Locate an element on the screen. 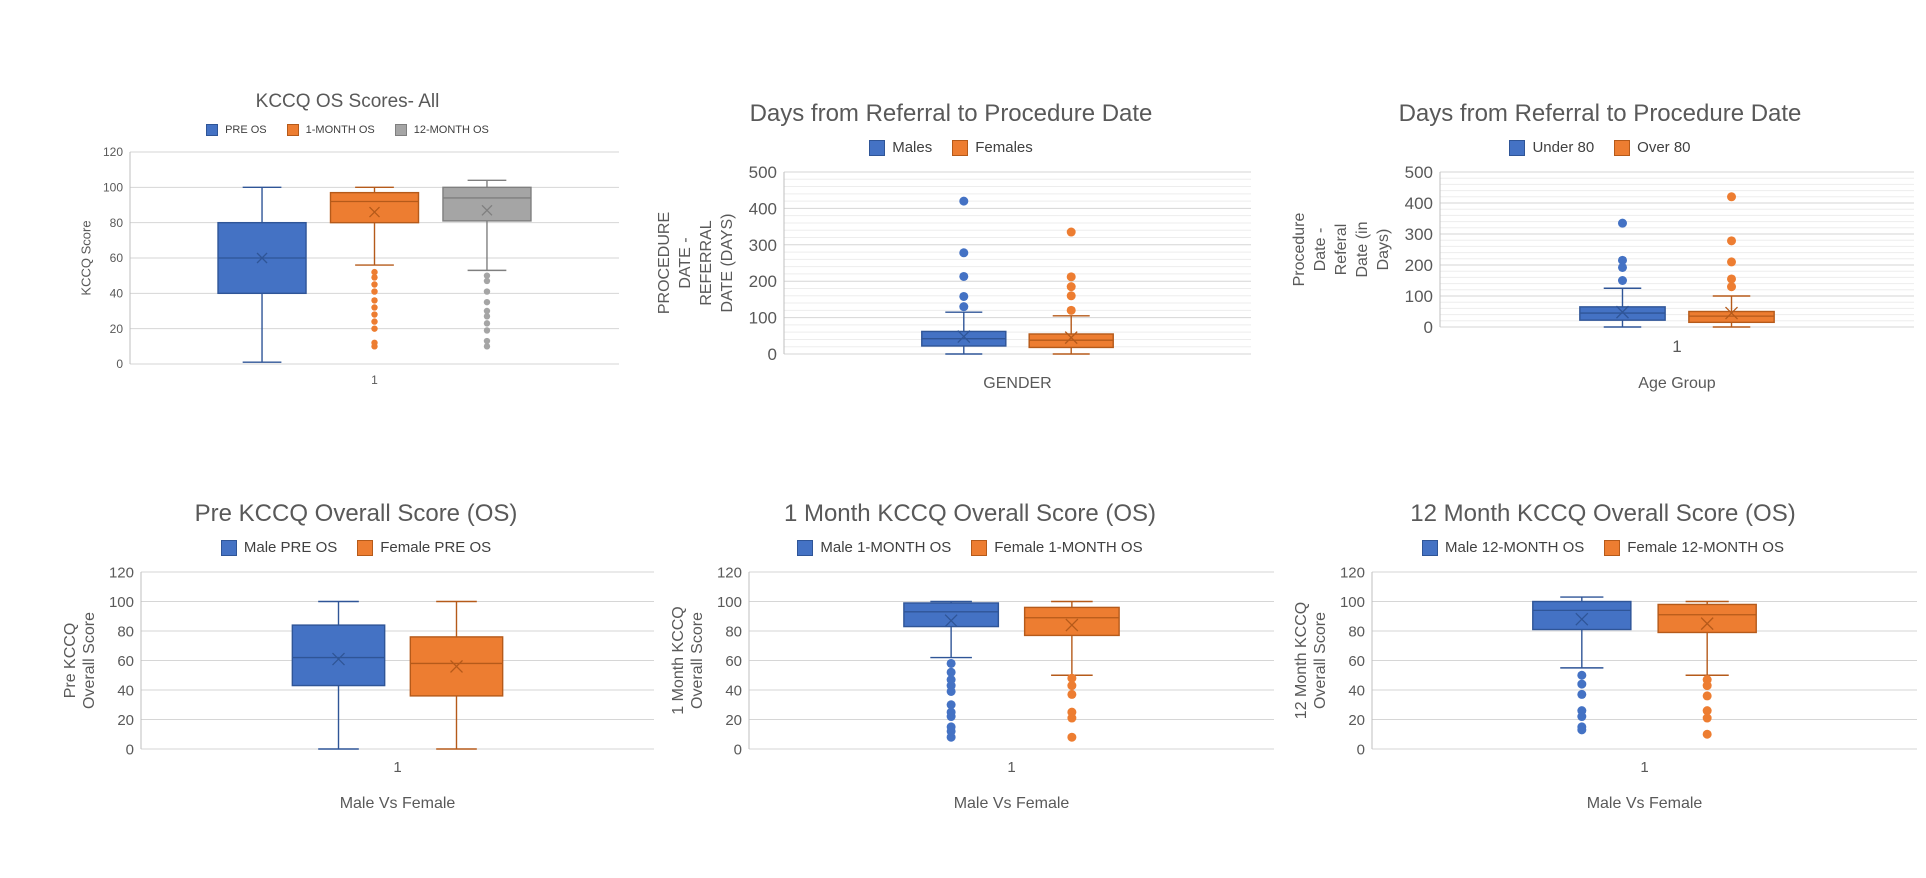 Image resolution: width=1926 pixels, height=878 pixels. svg-text: PROCEDURE is located at coordinates (664, 263).